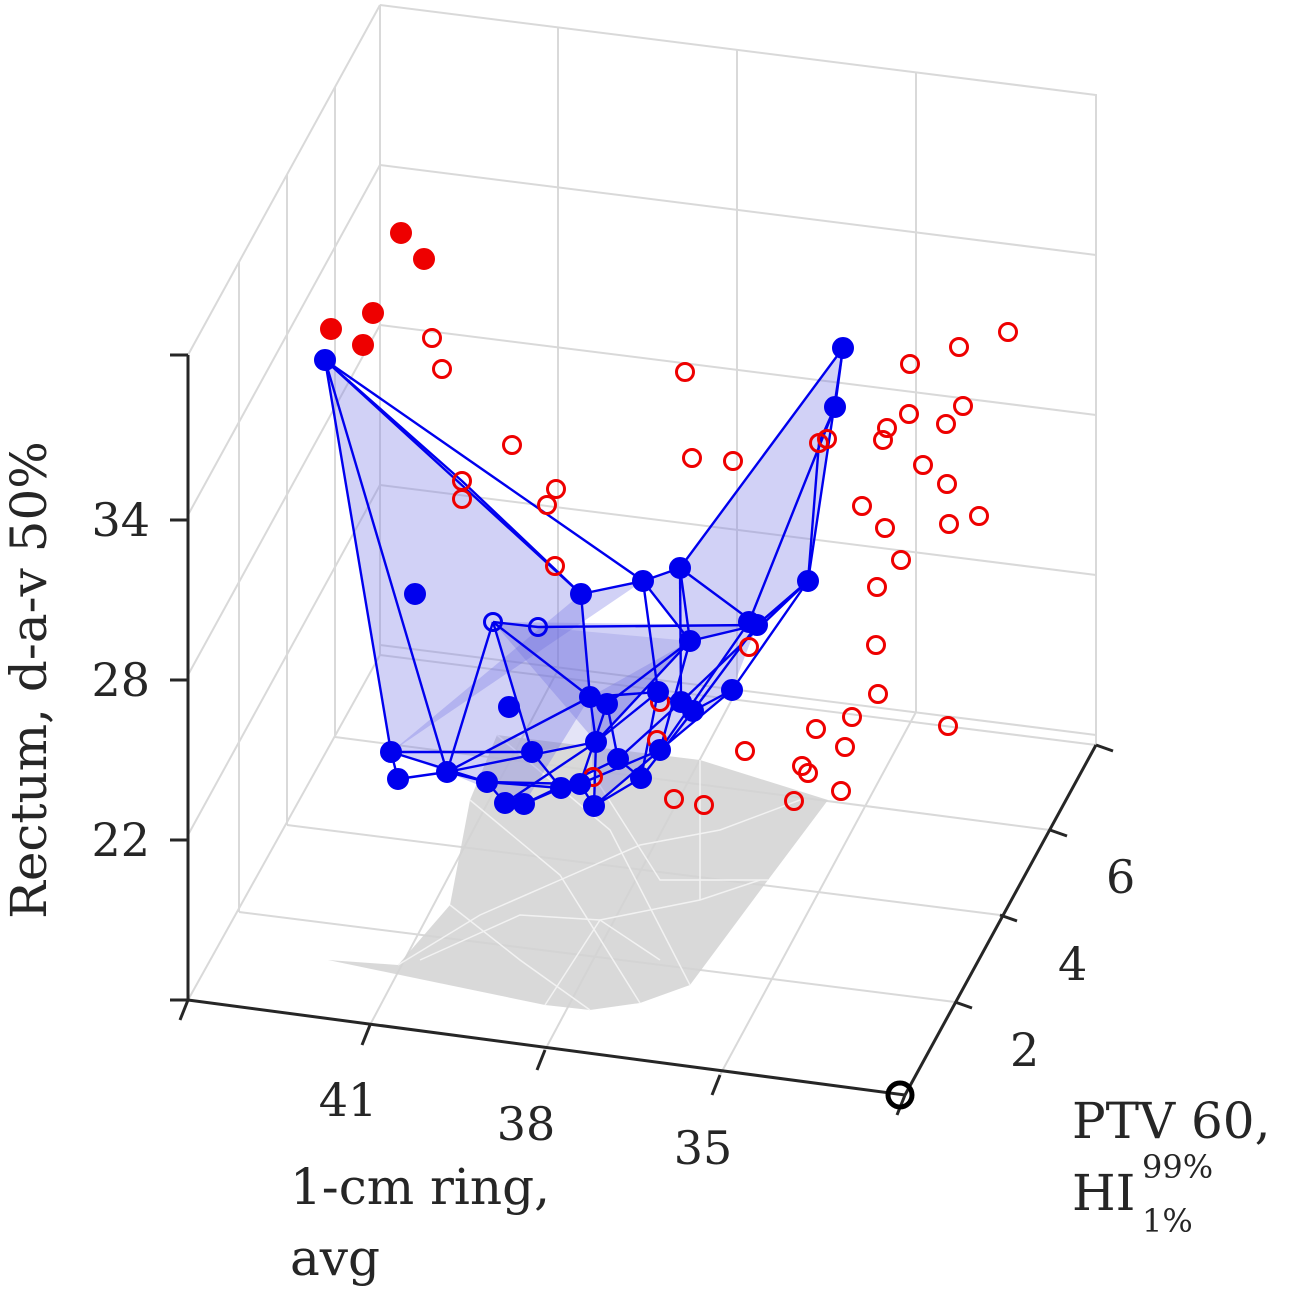  I want to click on x-tick-label: 38, so click(526, 1124).